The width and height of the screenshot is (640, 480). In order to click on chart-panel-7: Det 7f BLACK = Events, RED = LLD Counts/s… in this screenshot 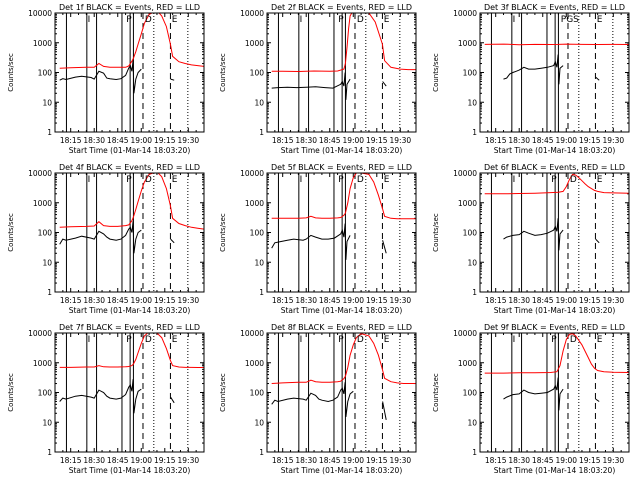, I will do `click(106, 399)`.